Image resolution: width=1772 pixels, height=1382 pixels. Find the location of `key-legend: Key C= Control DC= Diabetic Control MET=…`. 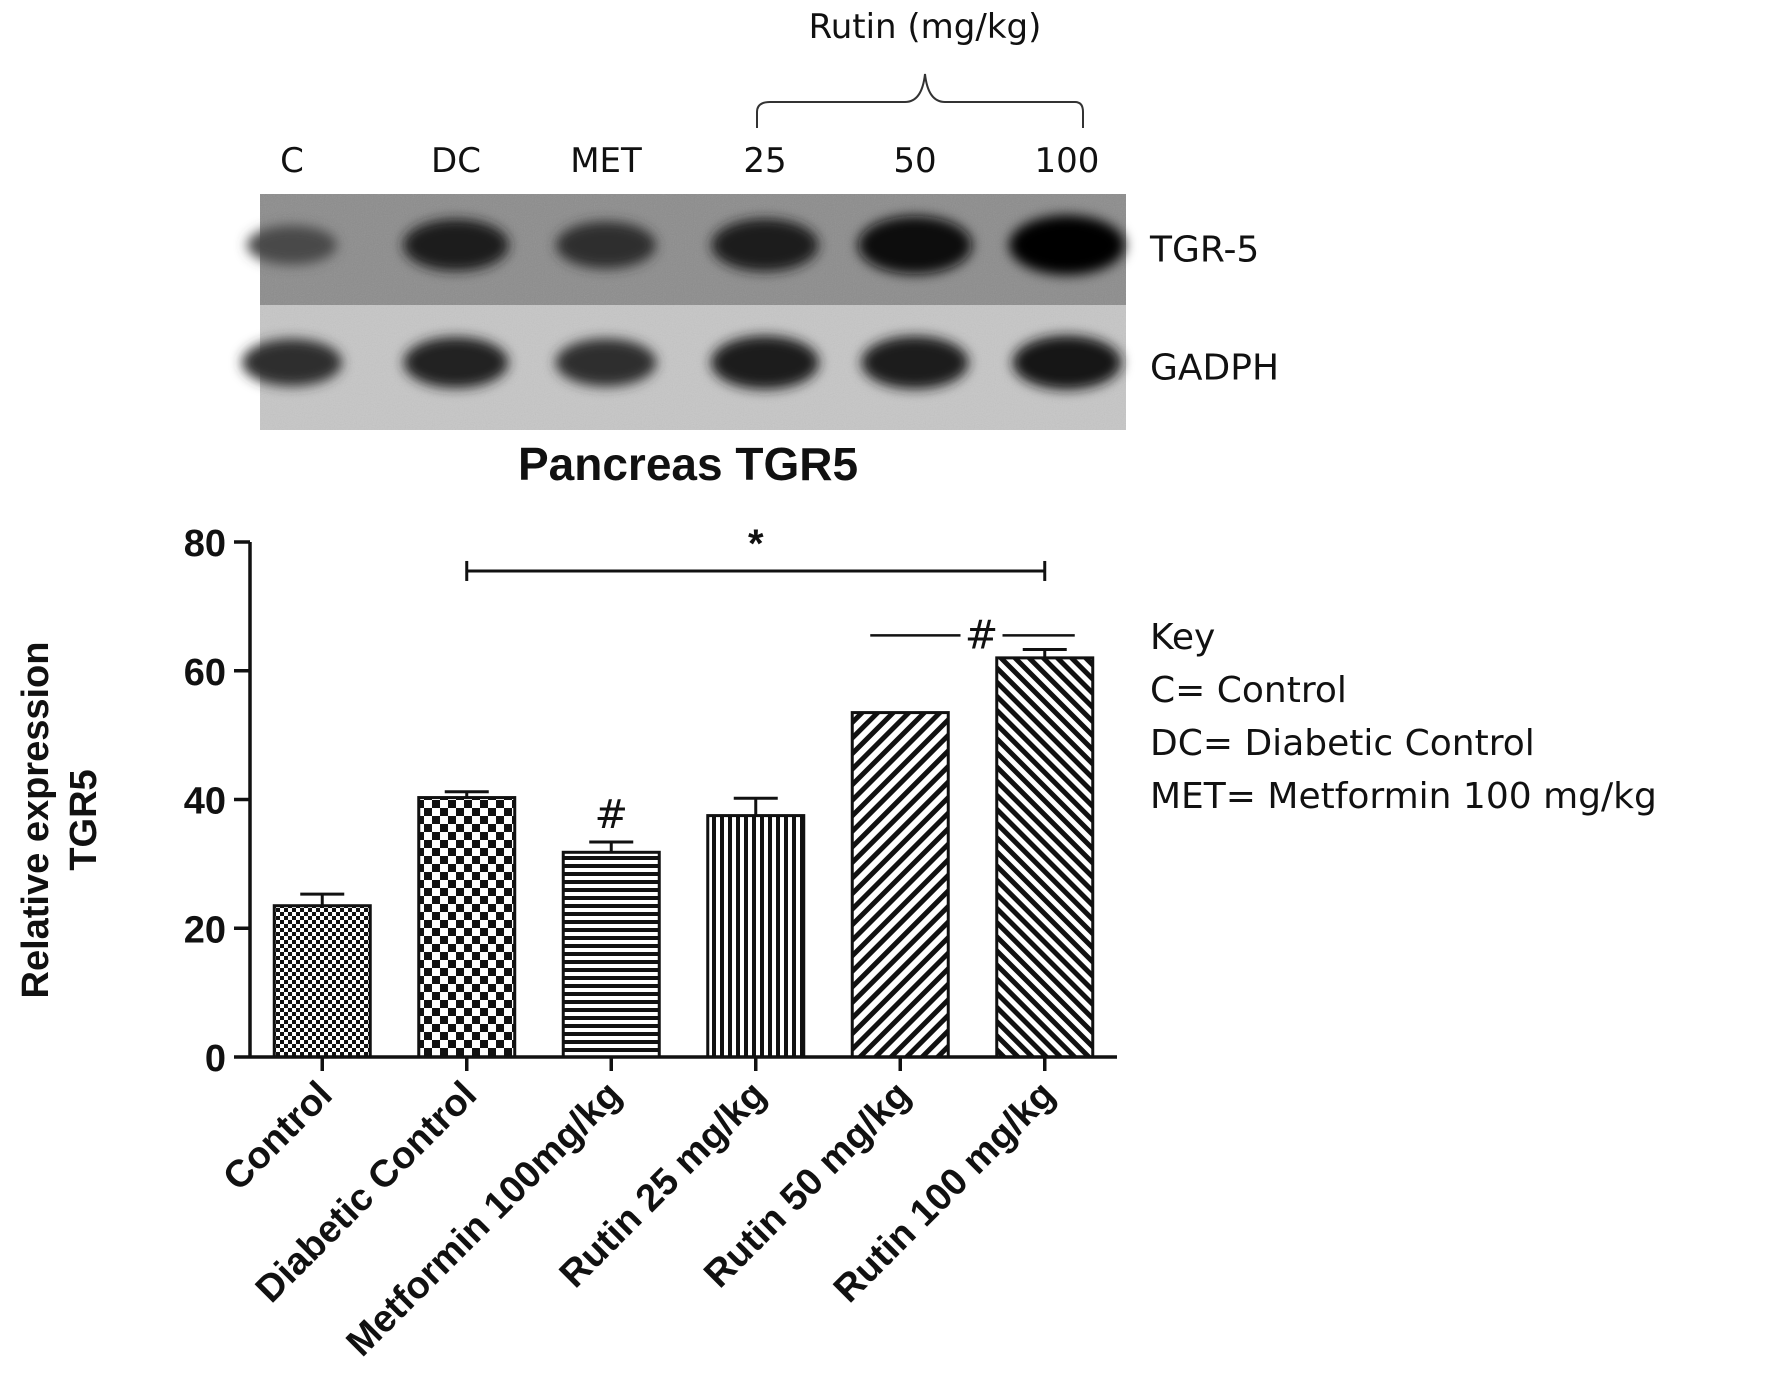

key-legend: Key C= Control DC= Diabetic Control MET=… is located at coordinates (1403, 717).